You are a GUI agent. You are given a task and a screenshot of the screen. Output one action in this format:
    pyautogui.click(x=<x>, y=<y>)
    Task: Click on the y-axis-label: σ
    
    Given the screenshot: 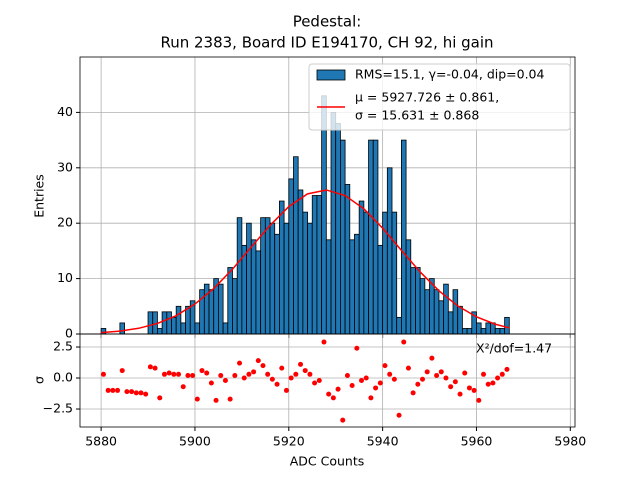 What is the action you would take?
    pyautogui.click(x=39, y=380)
    